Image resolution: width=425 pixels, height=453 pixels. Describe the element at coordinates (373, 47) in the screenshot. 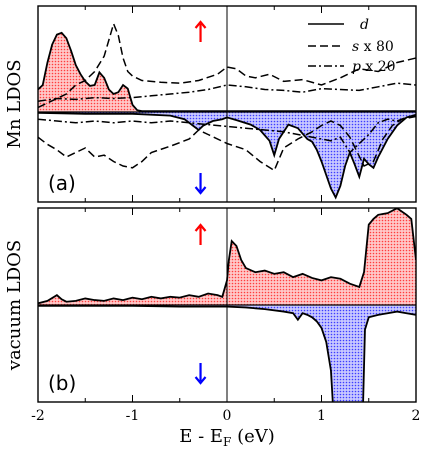

I see `legend-label-s: s x 80` at that location.